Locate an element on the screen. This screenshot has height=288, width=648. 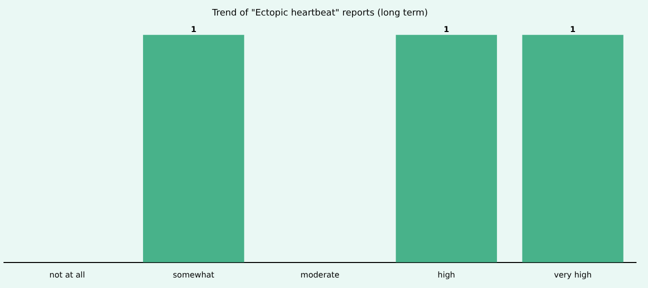
x-tick-label: somewhat is located at coordinates (193, 275).